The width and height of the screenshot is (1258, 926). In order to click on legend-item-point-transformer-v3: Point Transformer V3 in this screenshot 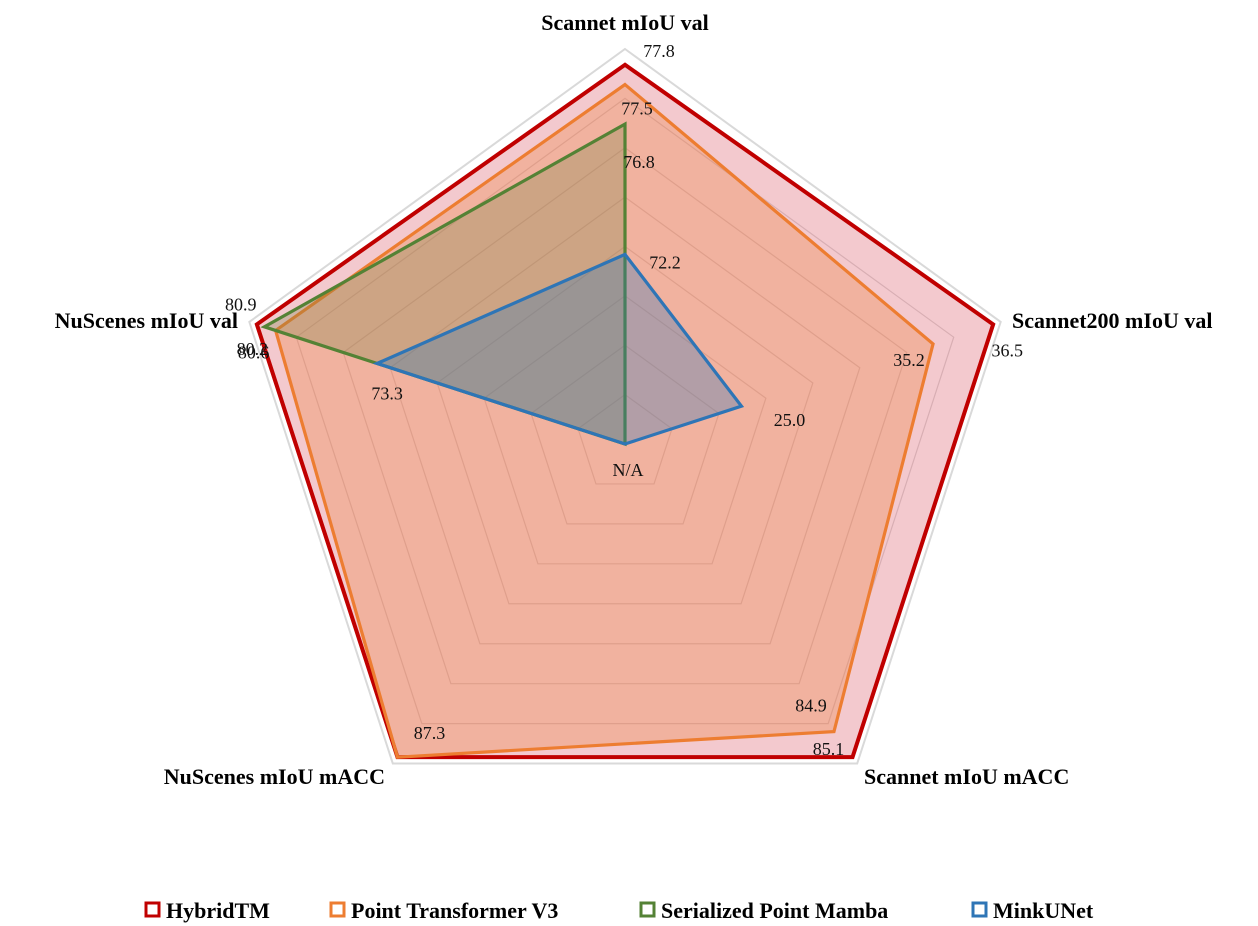, I will do `click(444, 910)`.